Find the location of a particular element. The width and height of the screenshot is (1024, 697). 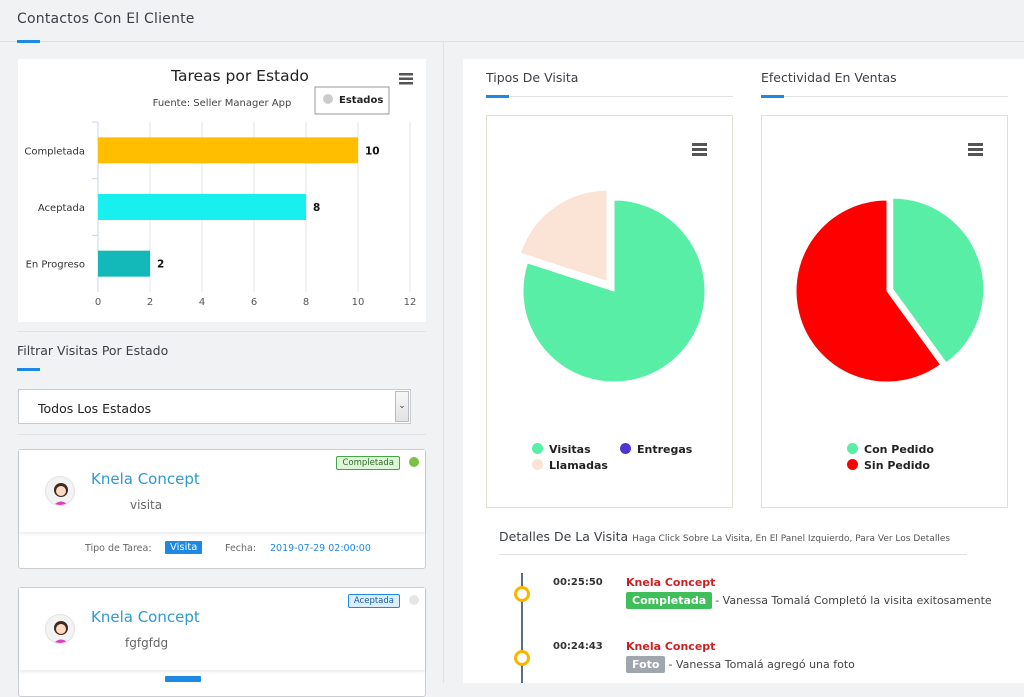

visit-description: fgfgfdg is located at coordinates (147, 643).